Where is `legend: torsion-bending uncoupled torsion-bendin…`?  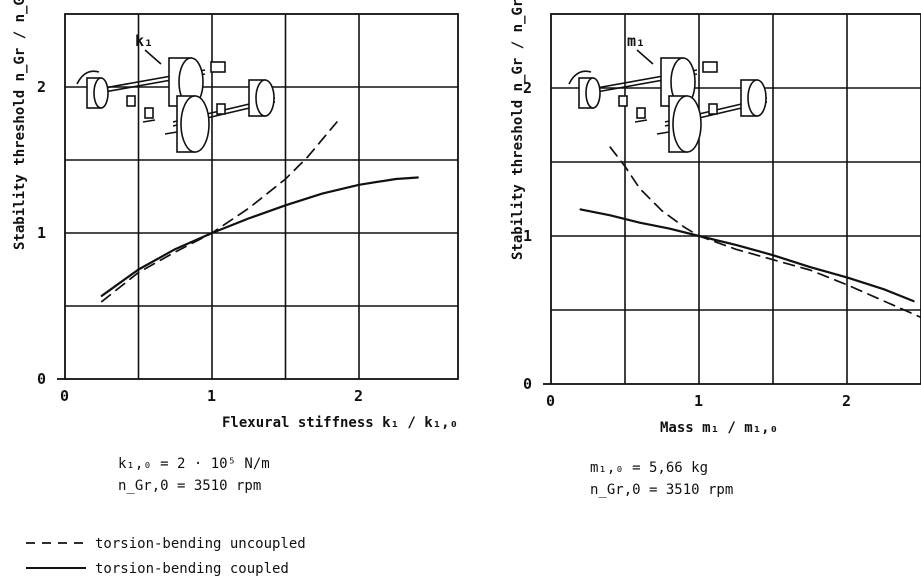 legend: torsion-bending uncoupled torsion-bendin… is located at coordinates (166, 556).